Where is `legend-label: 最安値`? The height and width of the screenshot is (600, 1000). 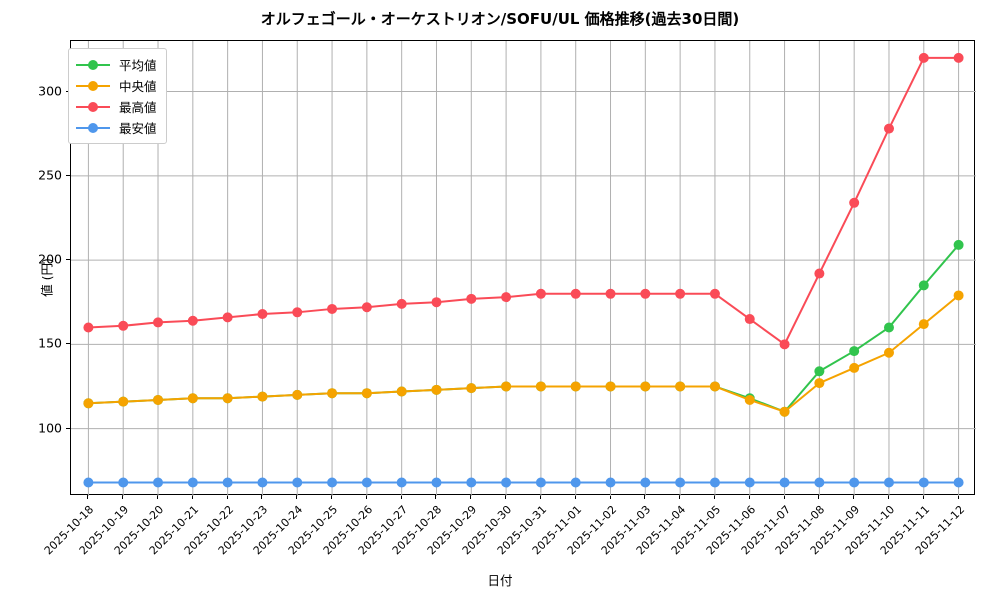
legend-label: 最安値 is located at coordinates (138, 128).